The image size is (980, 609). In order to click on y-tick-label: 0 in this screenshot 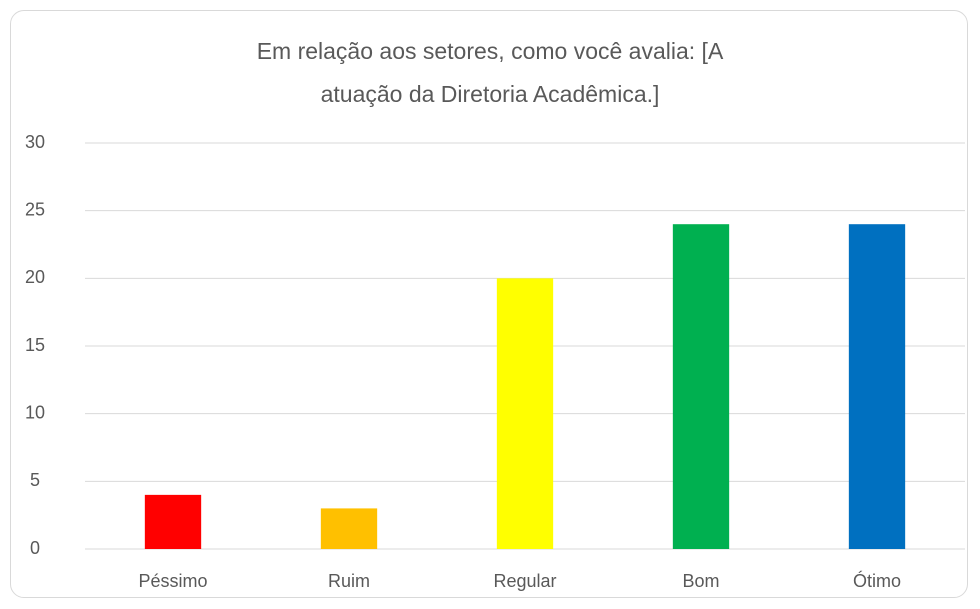, I will do `click(35, 548)`.